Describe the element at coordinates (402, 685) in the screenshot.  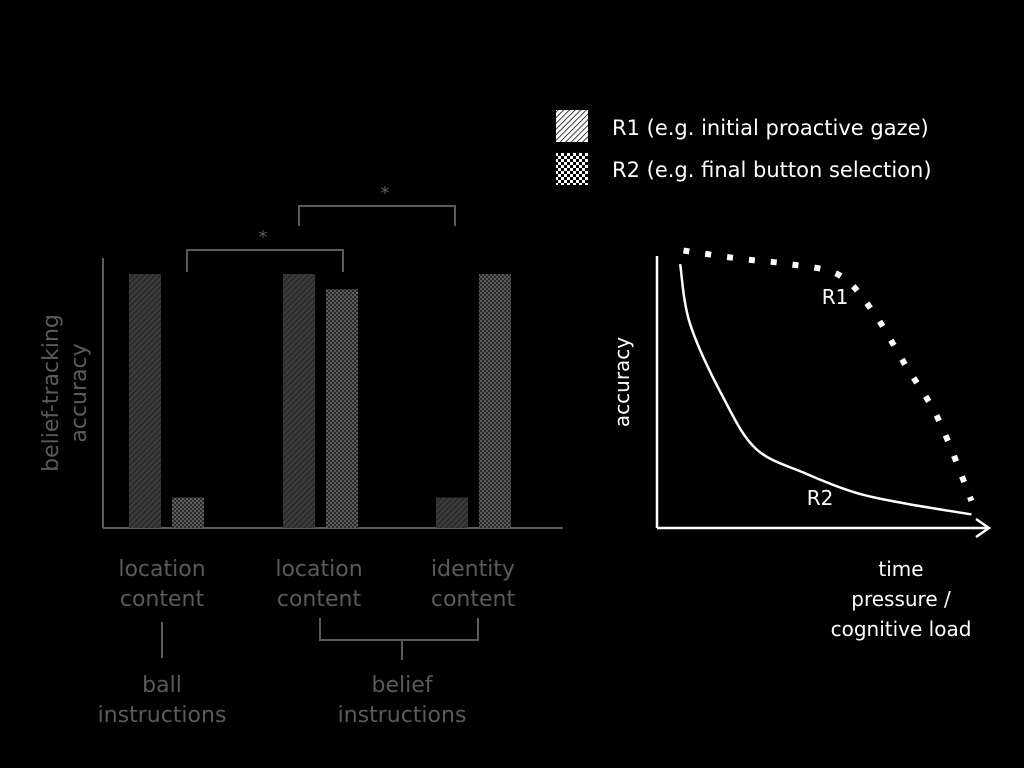
I see `super-group-label-belief-line1: belief` at that location.